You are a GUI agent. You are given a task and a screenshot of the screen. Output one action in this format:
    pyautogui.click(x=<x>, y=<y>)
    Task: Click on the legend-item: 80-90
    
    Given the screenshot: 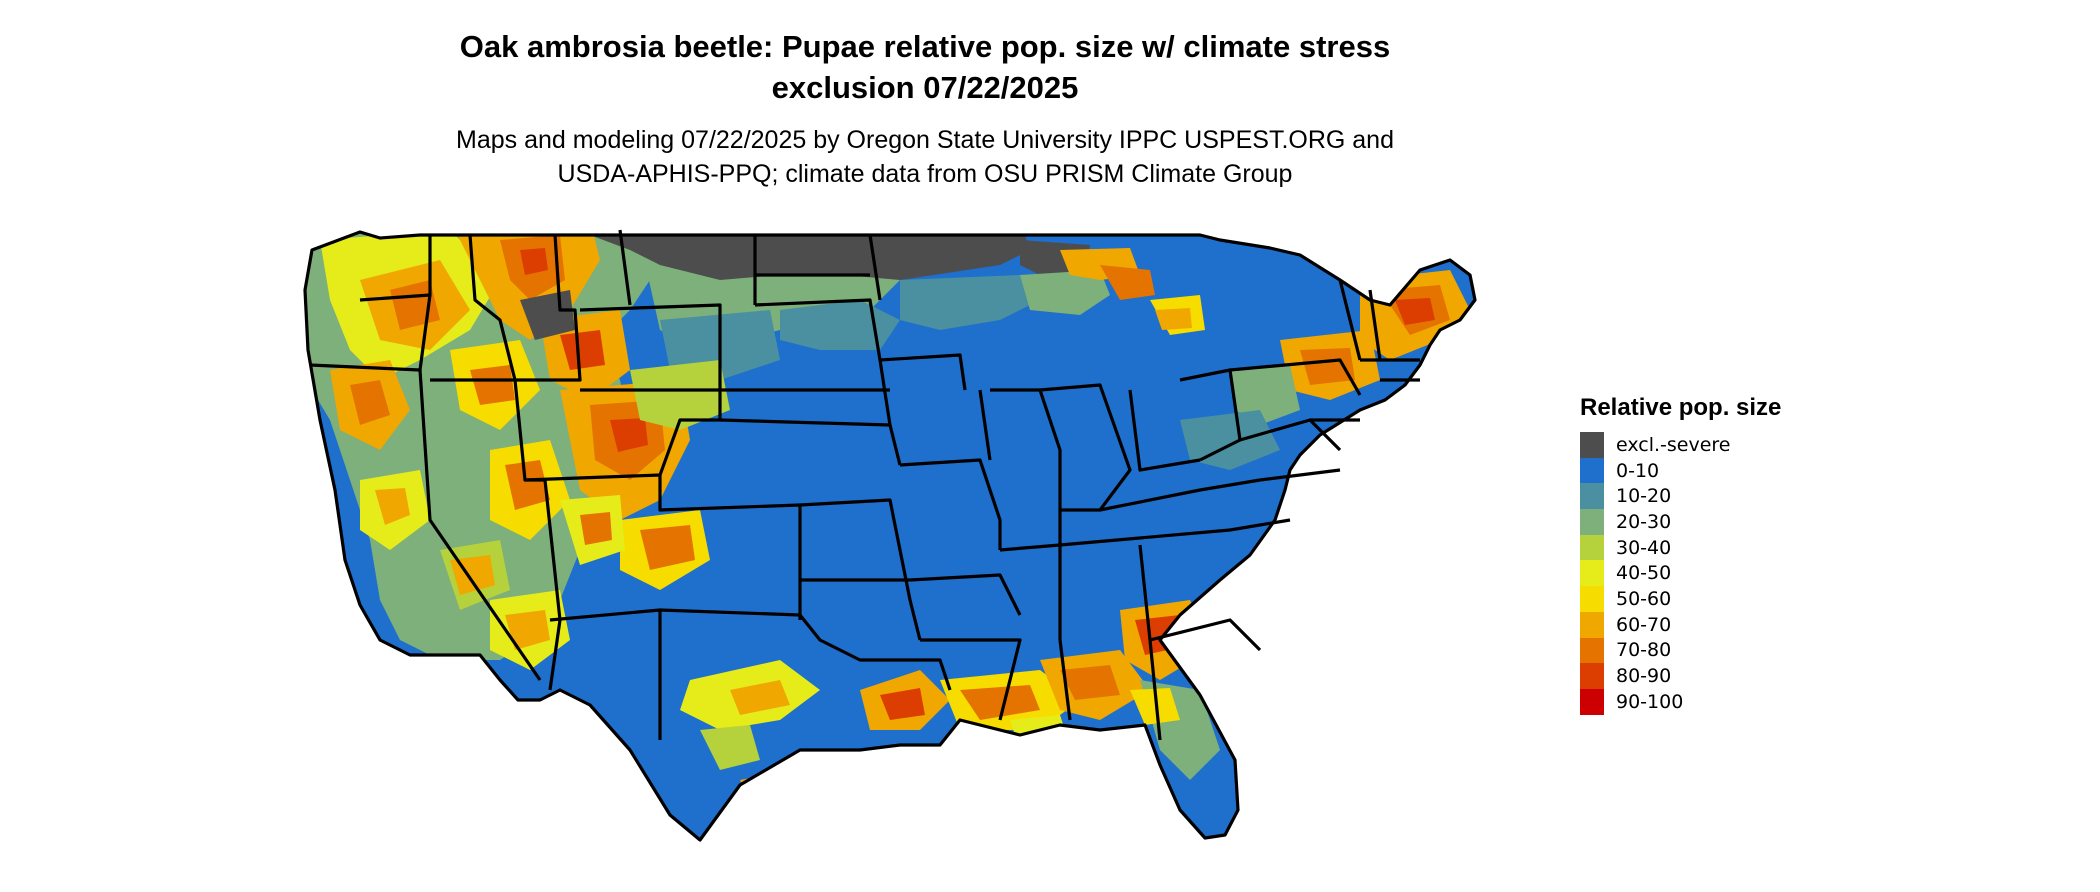 What is the action you would take?
    pyautogui.click(x=1680, y=676)
    